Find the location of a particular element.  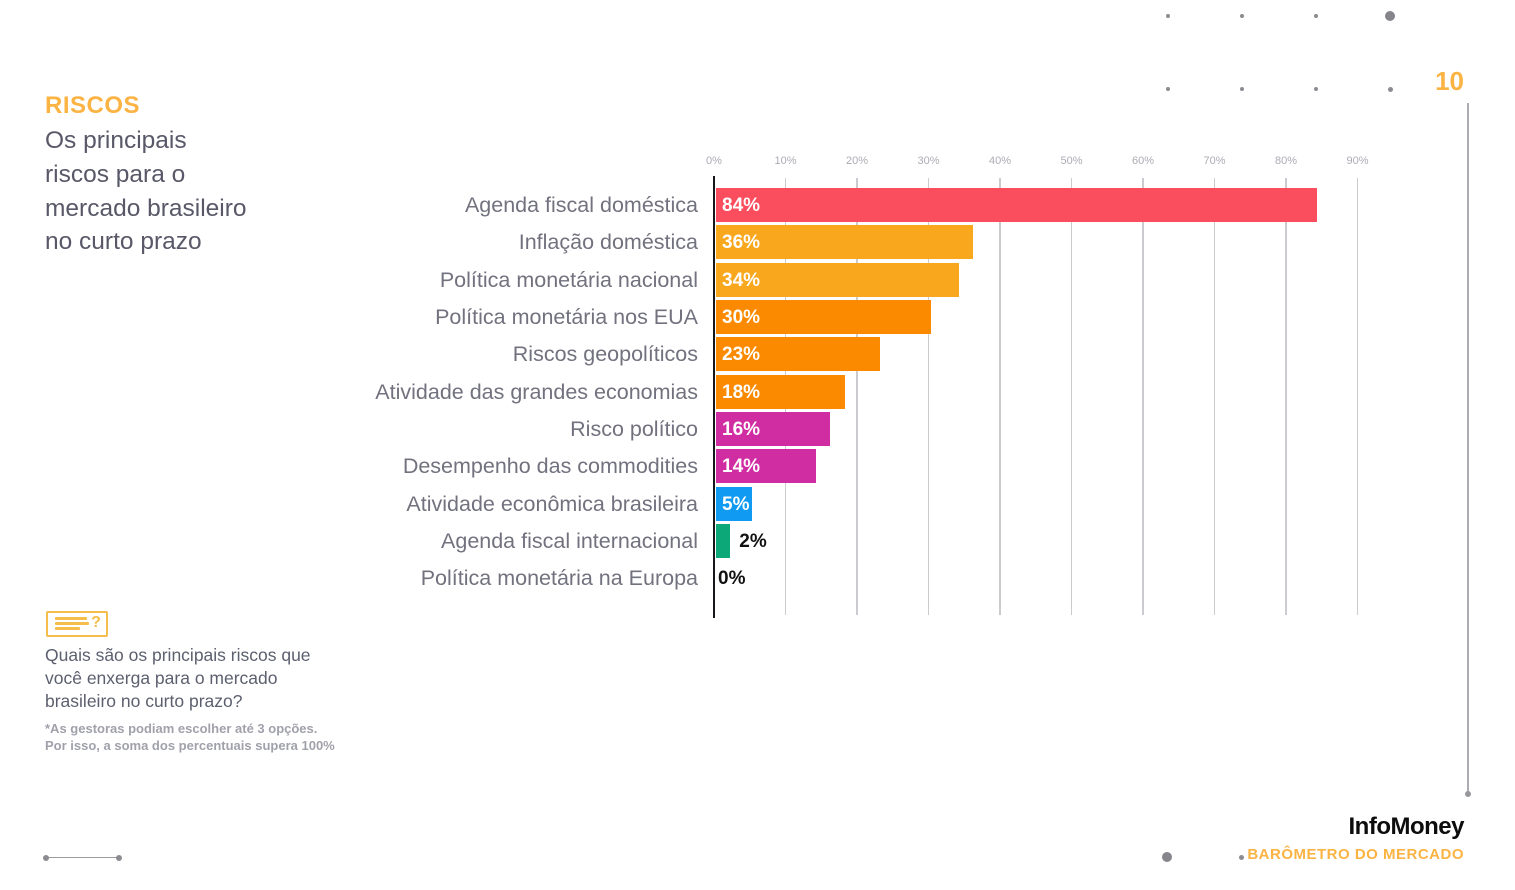

bar-value-label: 14% is located at coordinates (741, 467).